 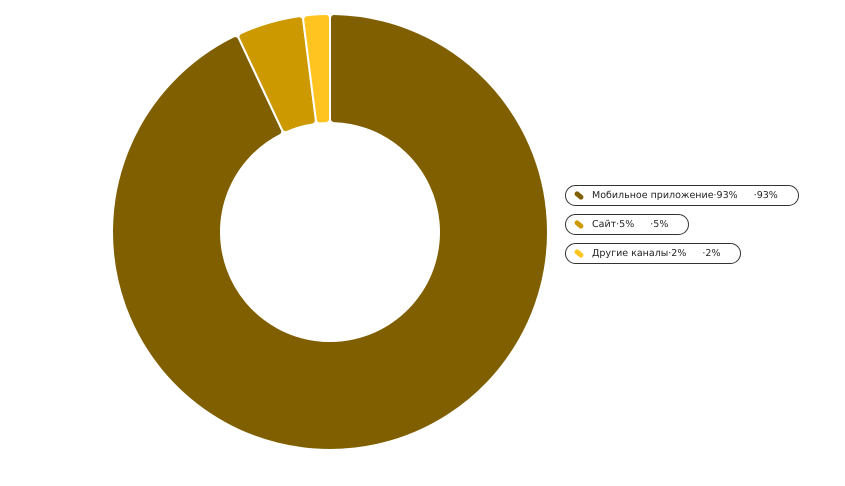 What do you see at coordinates (711, 253) in the screenshot?
I see `data-label: ·2%` at bounding box center [711, 253].